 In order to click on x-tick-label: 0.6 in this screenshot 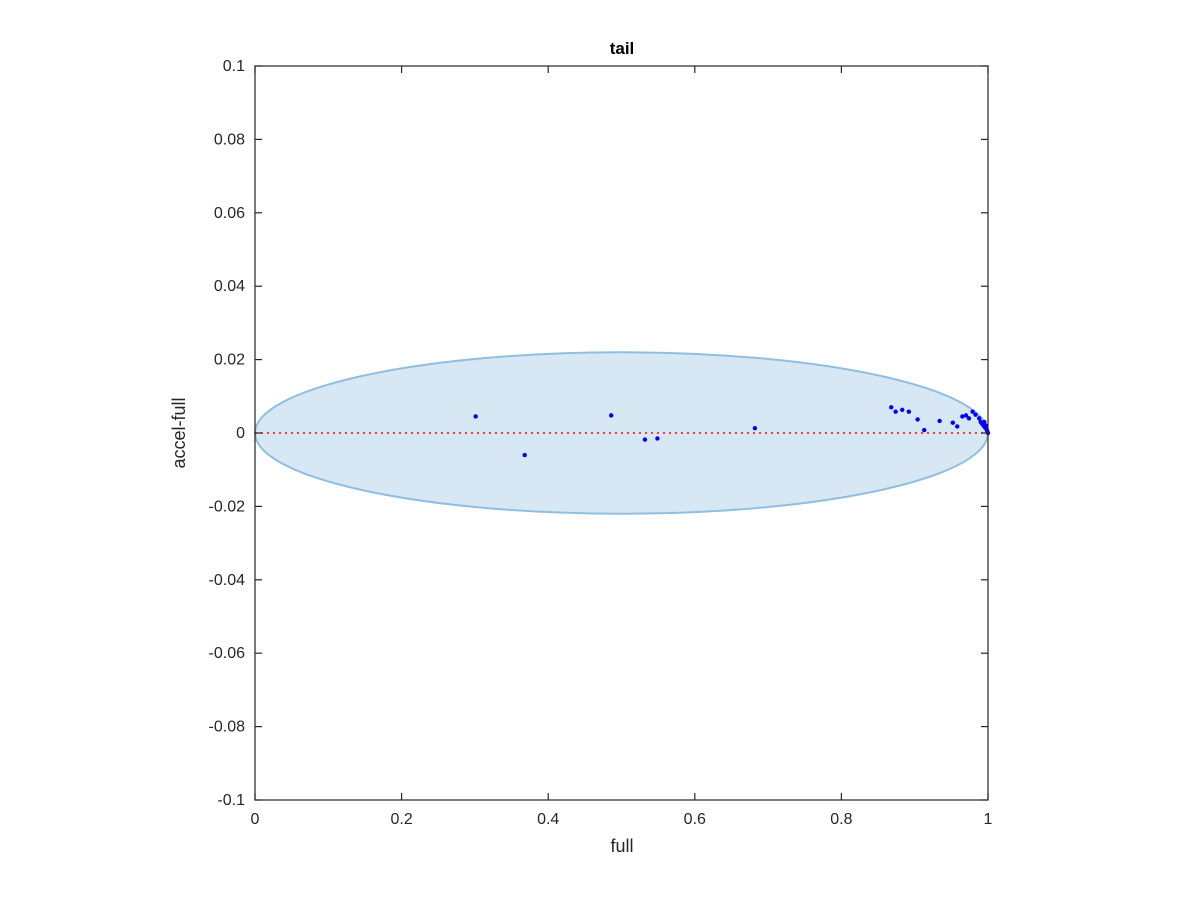, I will do `click(695, 819)`.